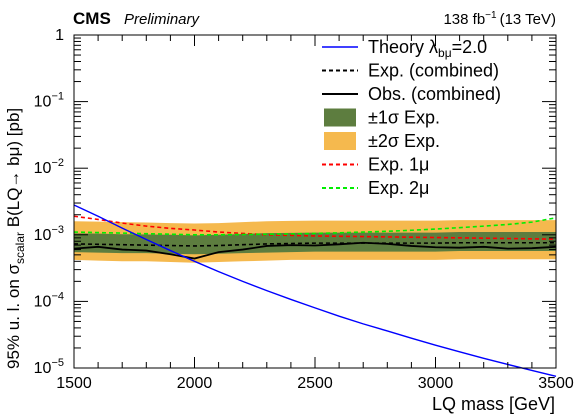 This screenshot has height=416, width=580. I want to click on legend-entry-theory: Theory λbμ=2.0, so click(404, 48).